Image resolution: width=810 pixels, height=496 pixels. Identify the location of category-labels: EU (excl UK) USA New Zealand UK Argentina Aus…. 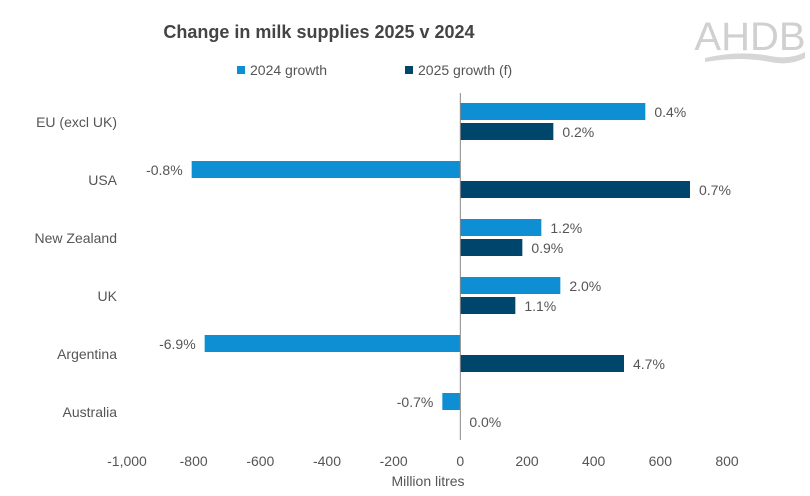
(76, 267).